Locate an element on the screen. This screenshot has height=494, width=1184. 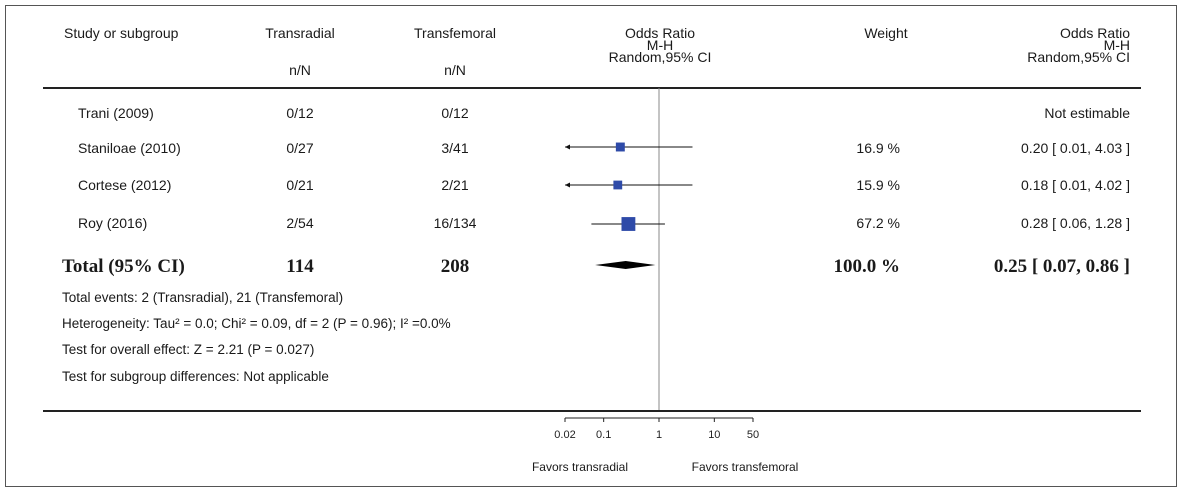
study-ci-0: Not estimable is located at coordinates (1087, 113).